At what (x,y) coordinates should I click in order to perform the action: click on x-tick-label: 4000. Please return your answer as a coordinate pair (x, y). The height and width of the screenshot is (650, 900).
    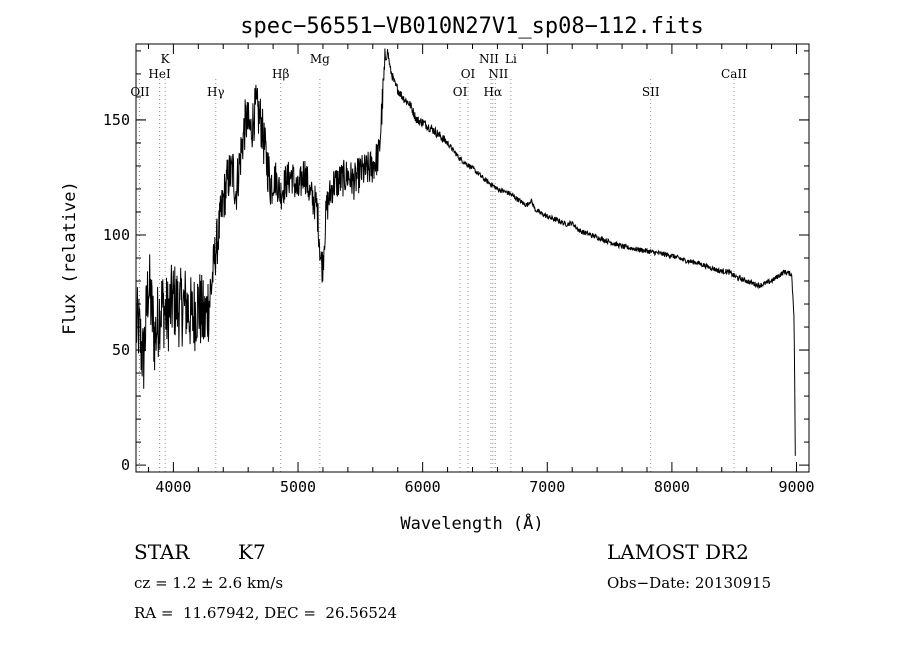
    Looking at the image, I should click on (173, 487).